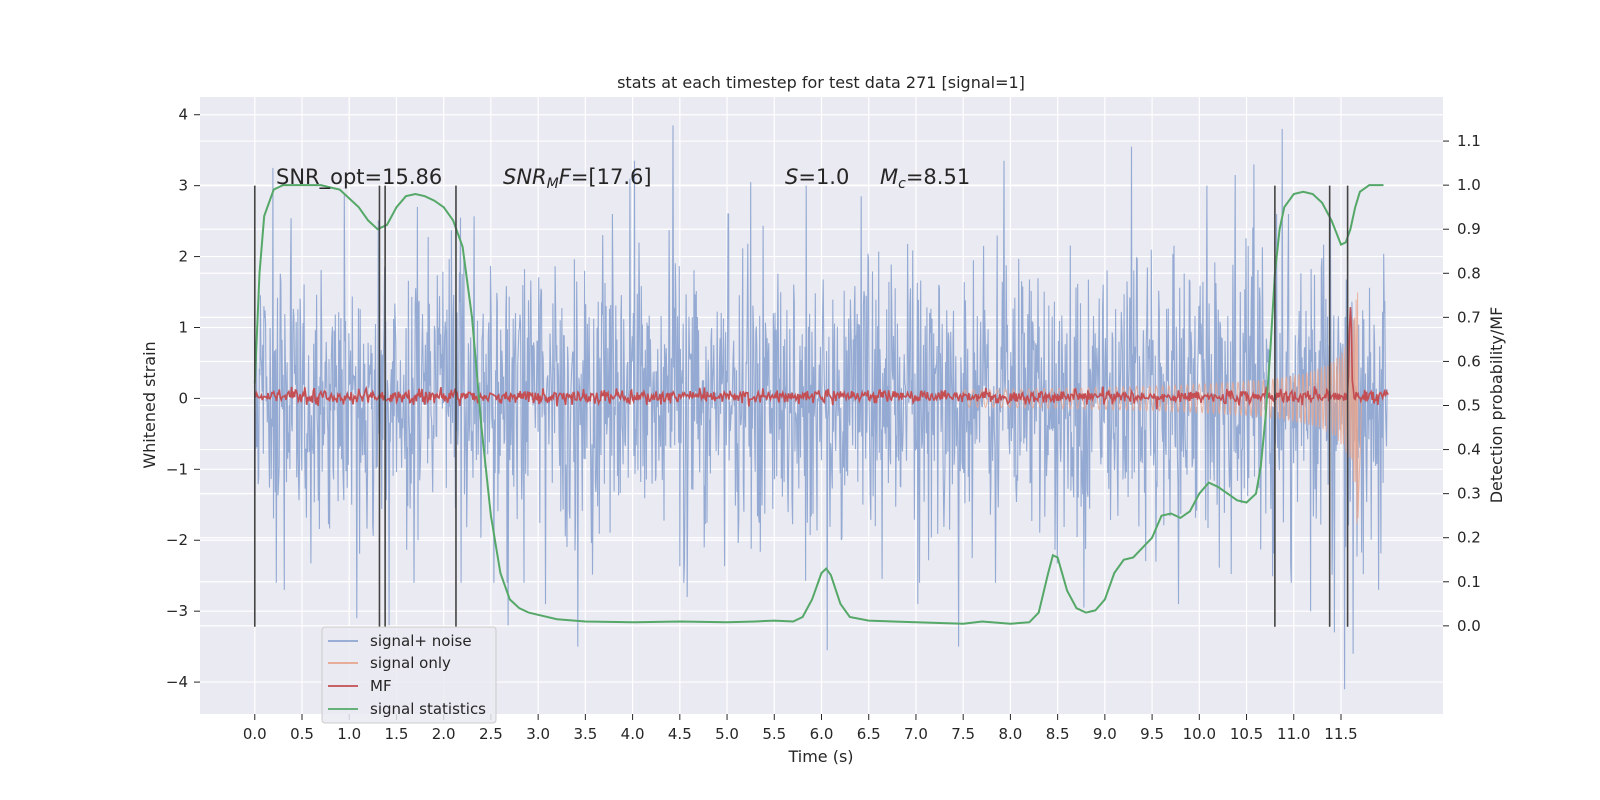 The image size is (1600, 800). Describe the element at coordinates (177, 540) in the screenshot. I see `y-left-tick-label-2: −2` at that location.